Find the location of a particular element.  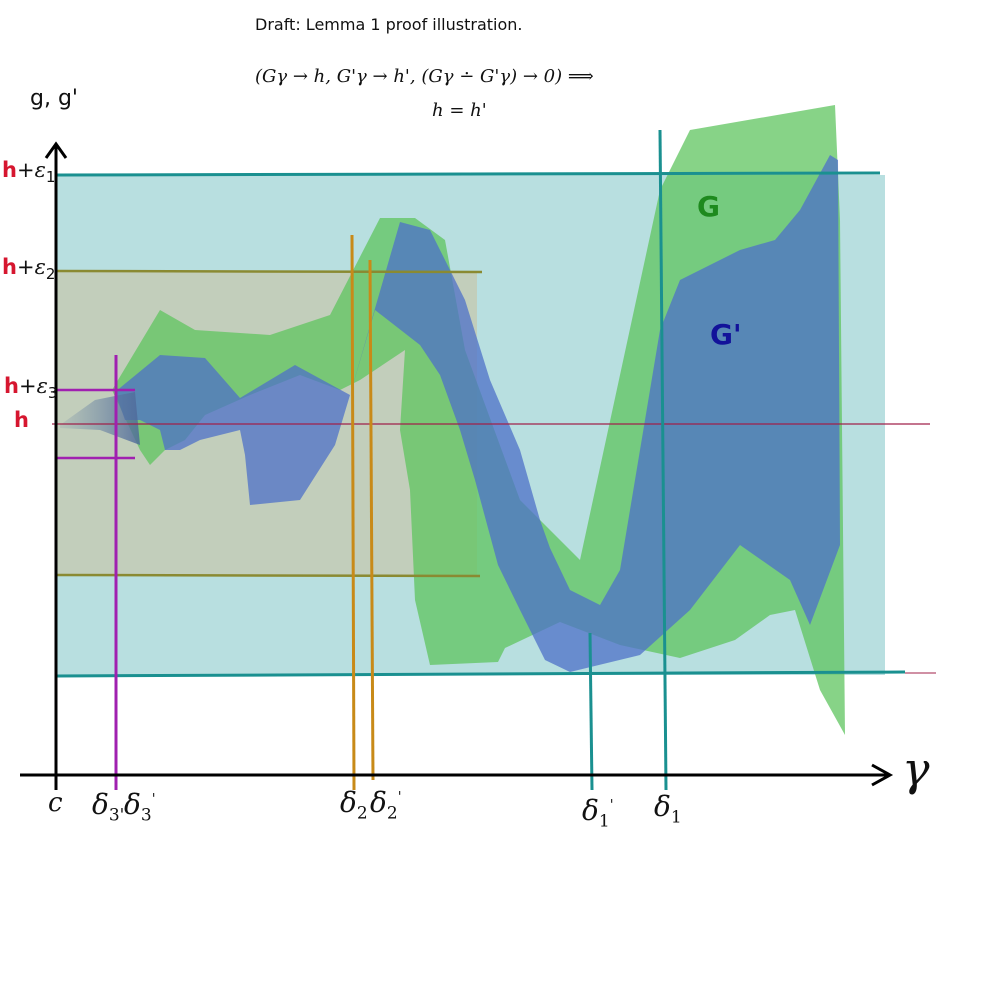

tick-delta3: δ3' is located at coordinates (108, 807).